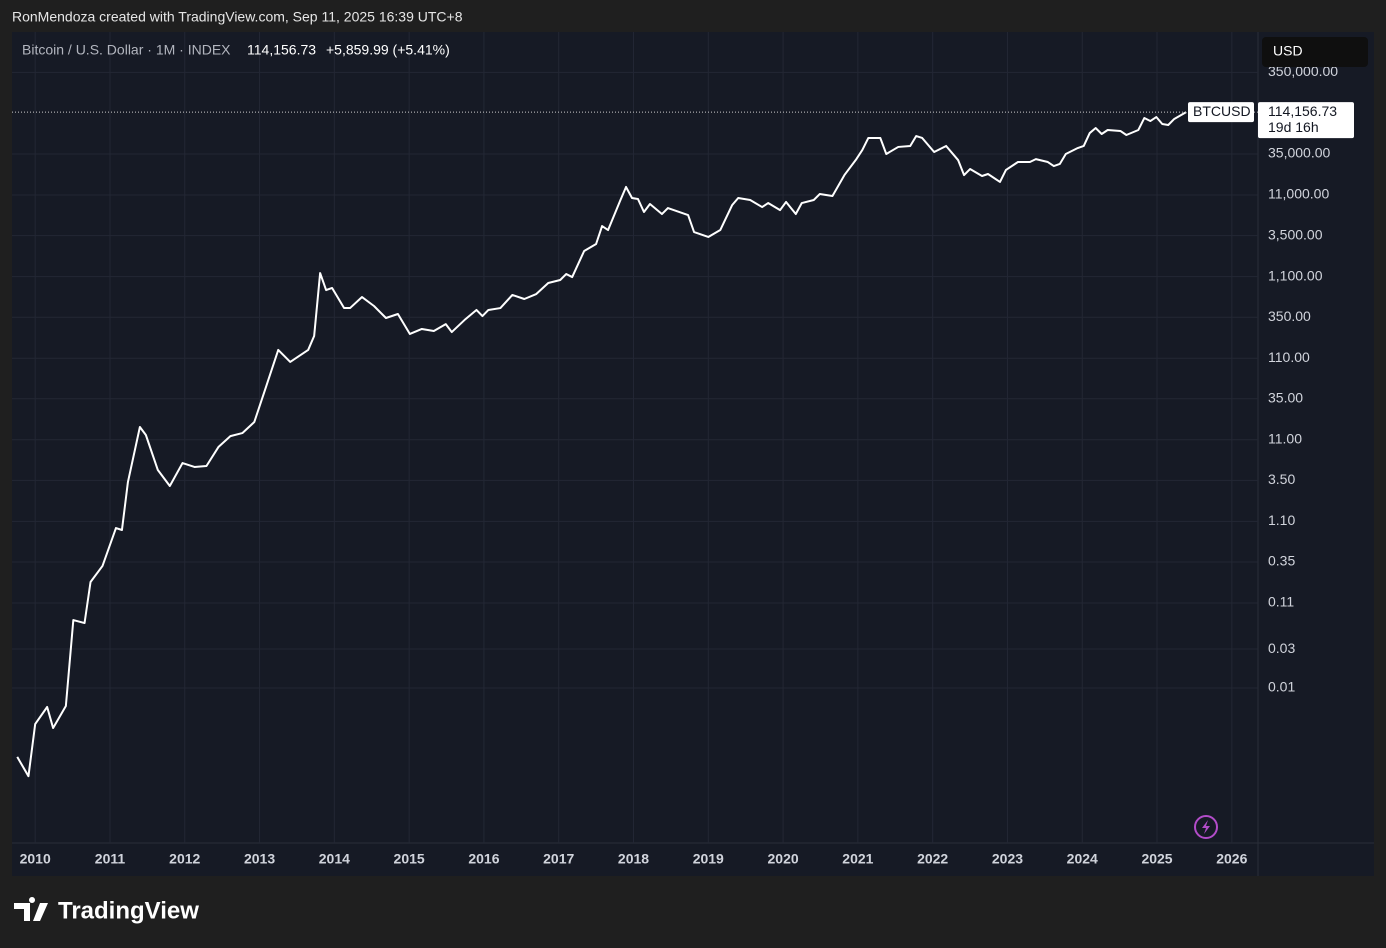  Describe the element at coordinates (1302, 111) in the screenshot. I see `price-tag-value: 114,156.73` at that location.